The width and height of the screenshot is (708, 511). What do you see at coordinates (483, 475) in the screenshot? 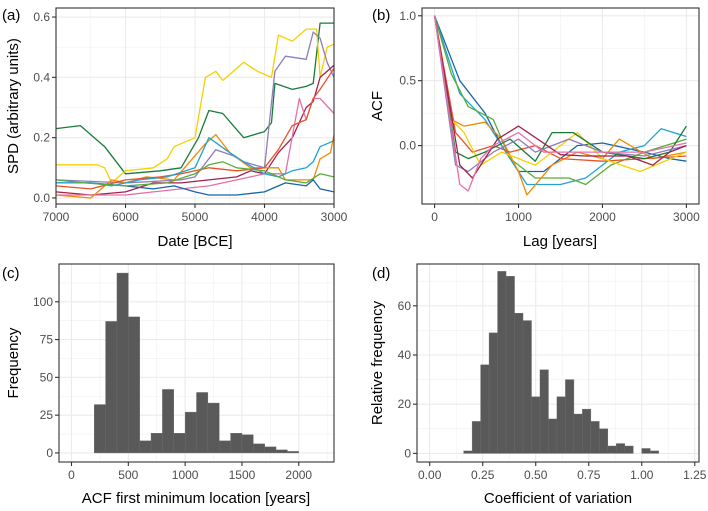
I see `x-tick-label: 0.25` at bounding box center [483, 475].